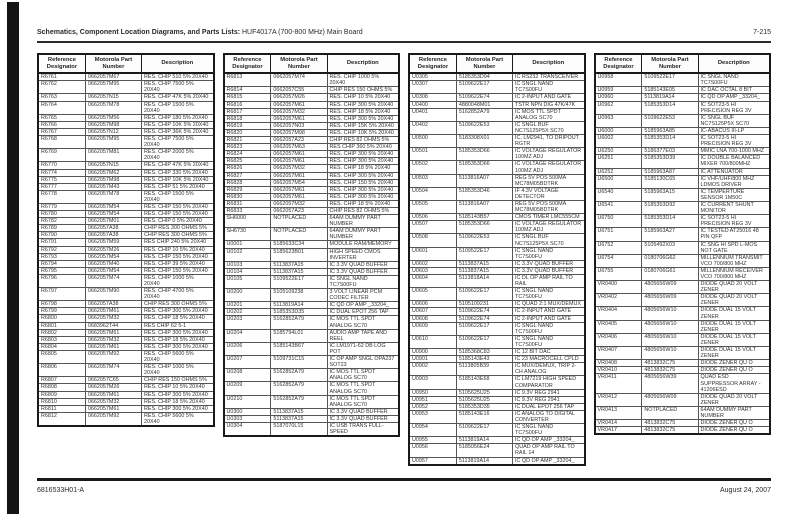 The width and height of the screenshot is (800, 518). I want to click on cell-description: DIODE ZENER QU O, so click(734, 430).